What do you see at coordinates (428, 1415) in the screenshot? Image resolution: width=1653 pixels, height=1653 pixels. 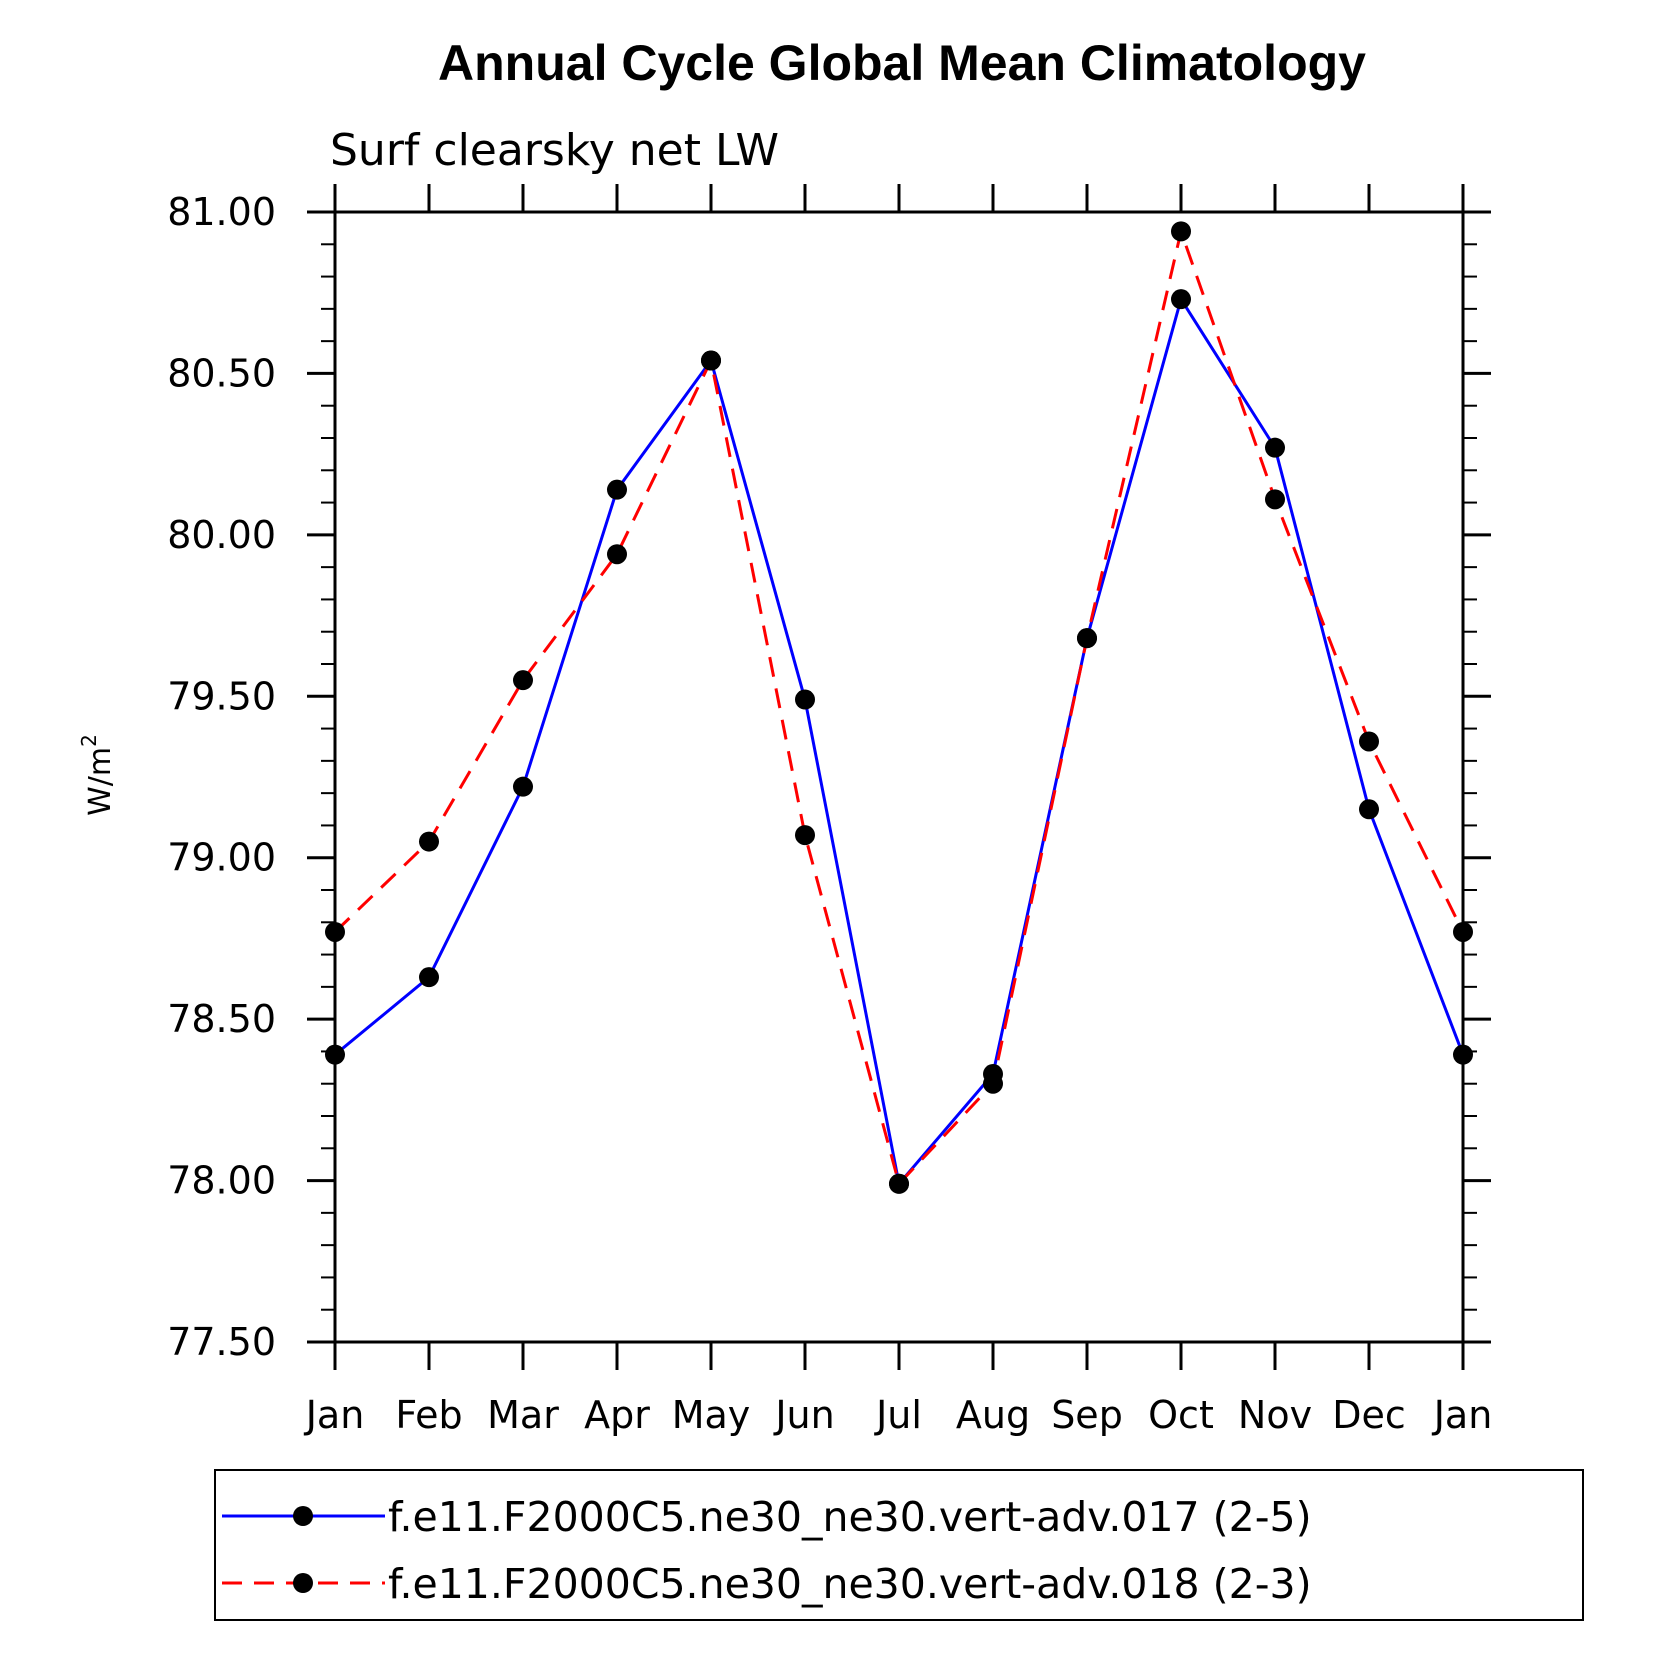 I see `x-tick-label: Feb` at bounding box center [428, 1415].